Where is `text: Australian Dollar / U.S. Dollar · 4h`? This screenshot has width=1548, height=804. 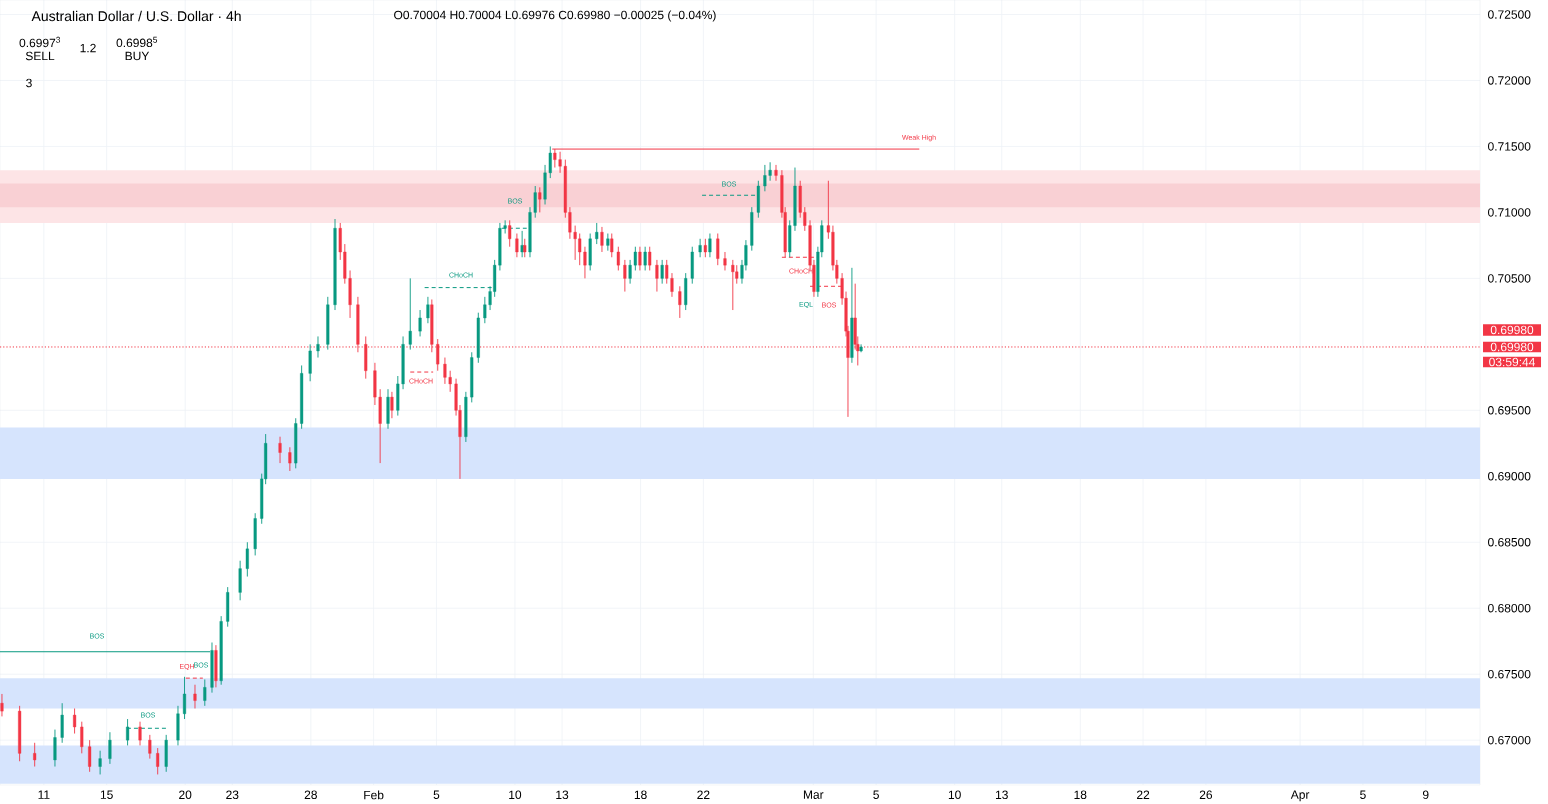 text: Australian Dollar / U.S. Dollar · 4h is located at coordinates (136, 16).